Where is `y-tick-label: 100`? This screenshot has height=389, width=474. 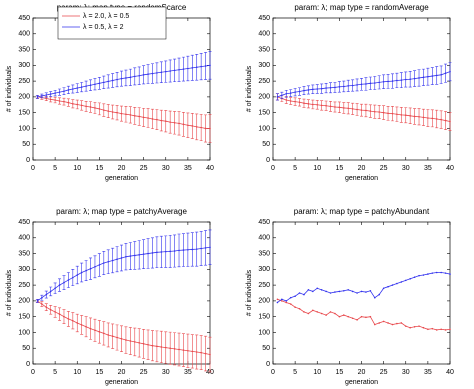
y-tick-label: 100 is located at coordinates (264, 332).